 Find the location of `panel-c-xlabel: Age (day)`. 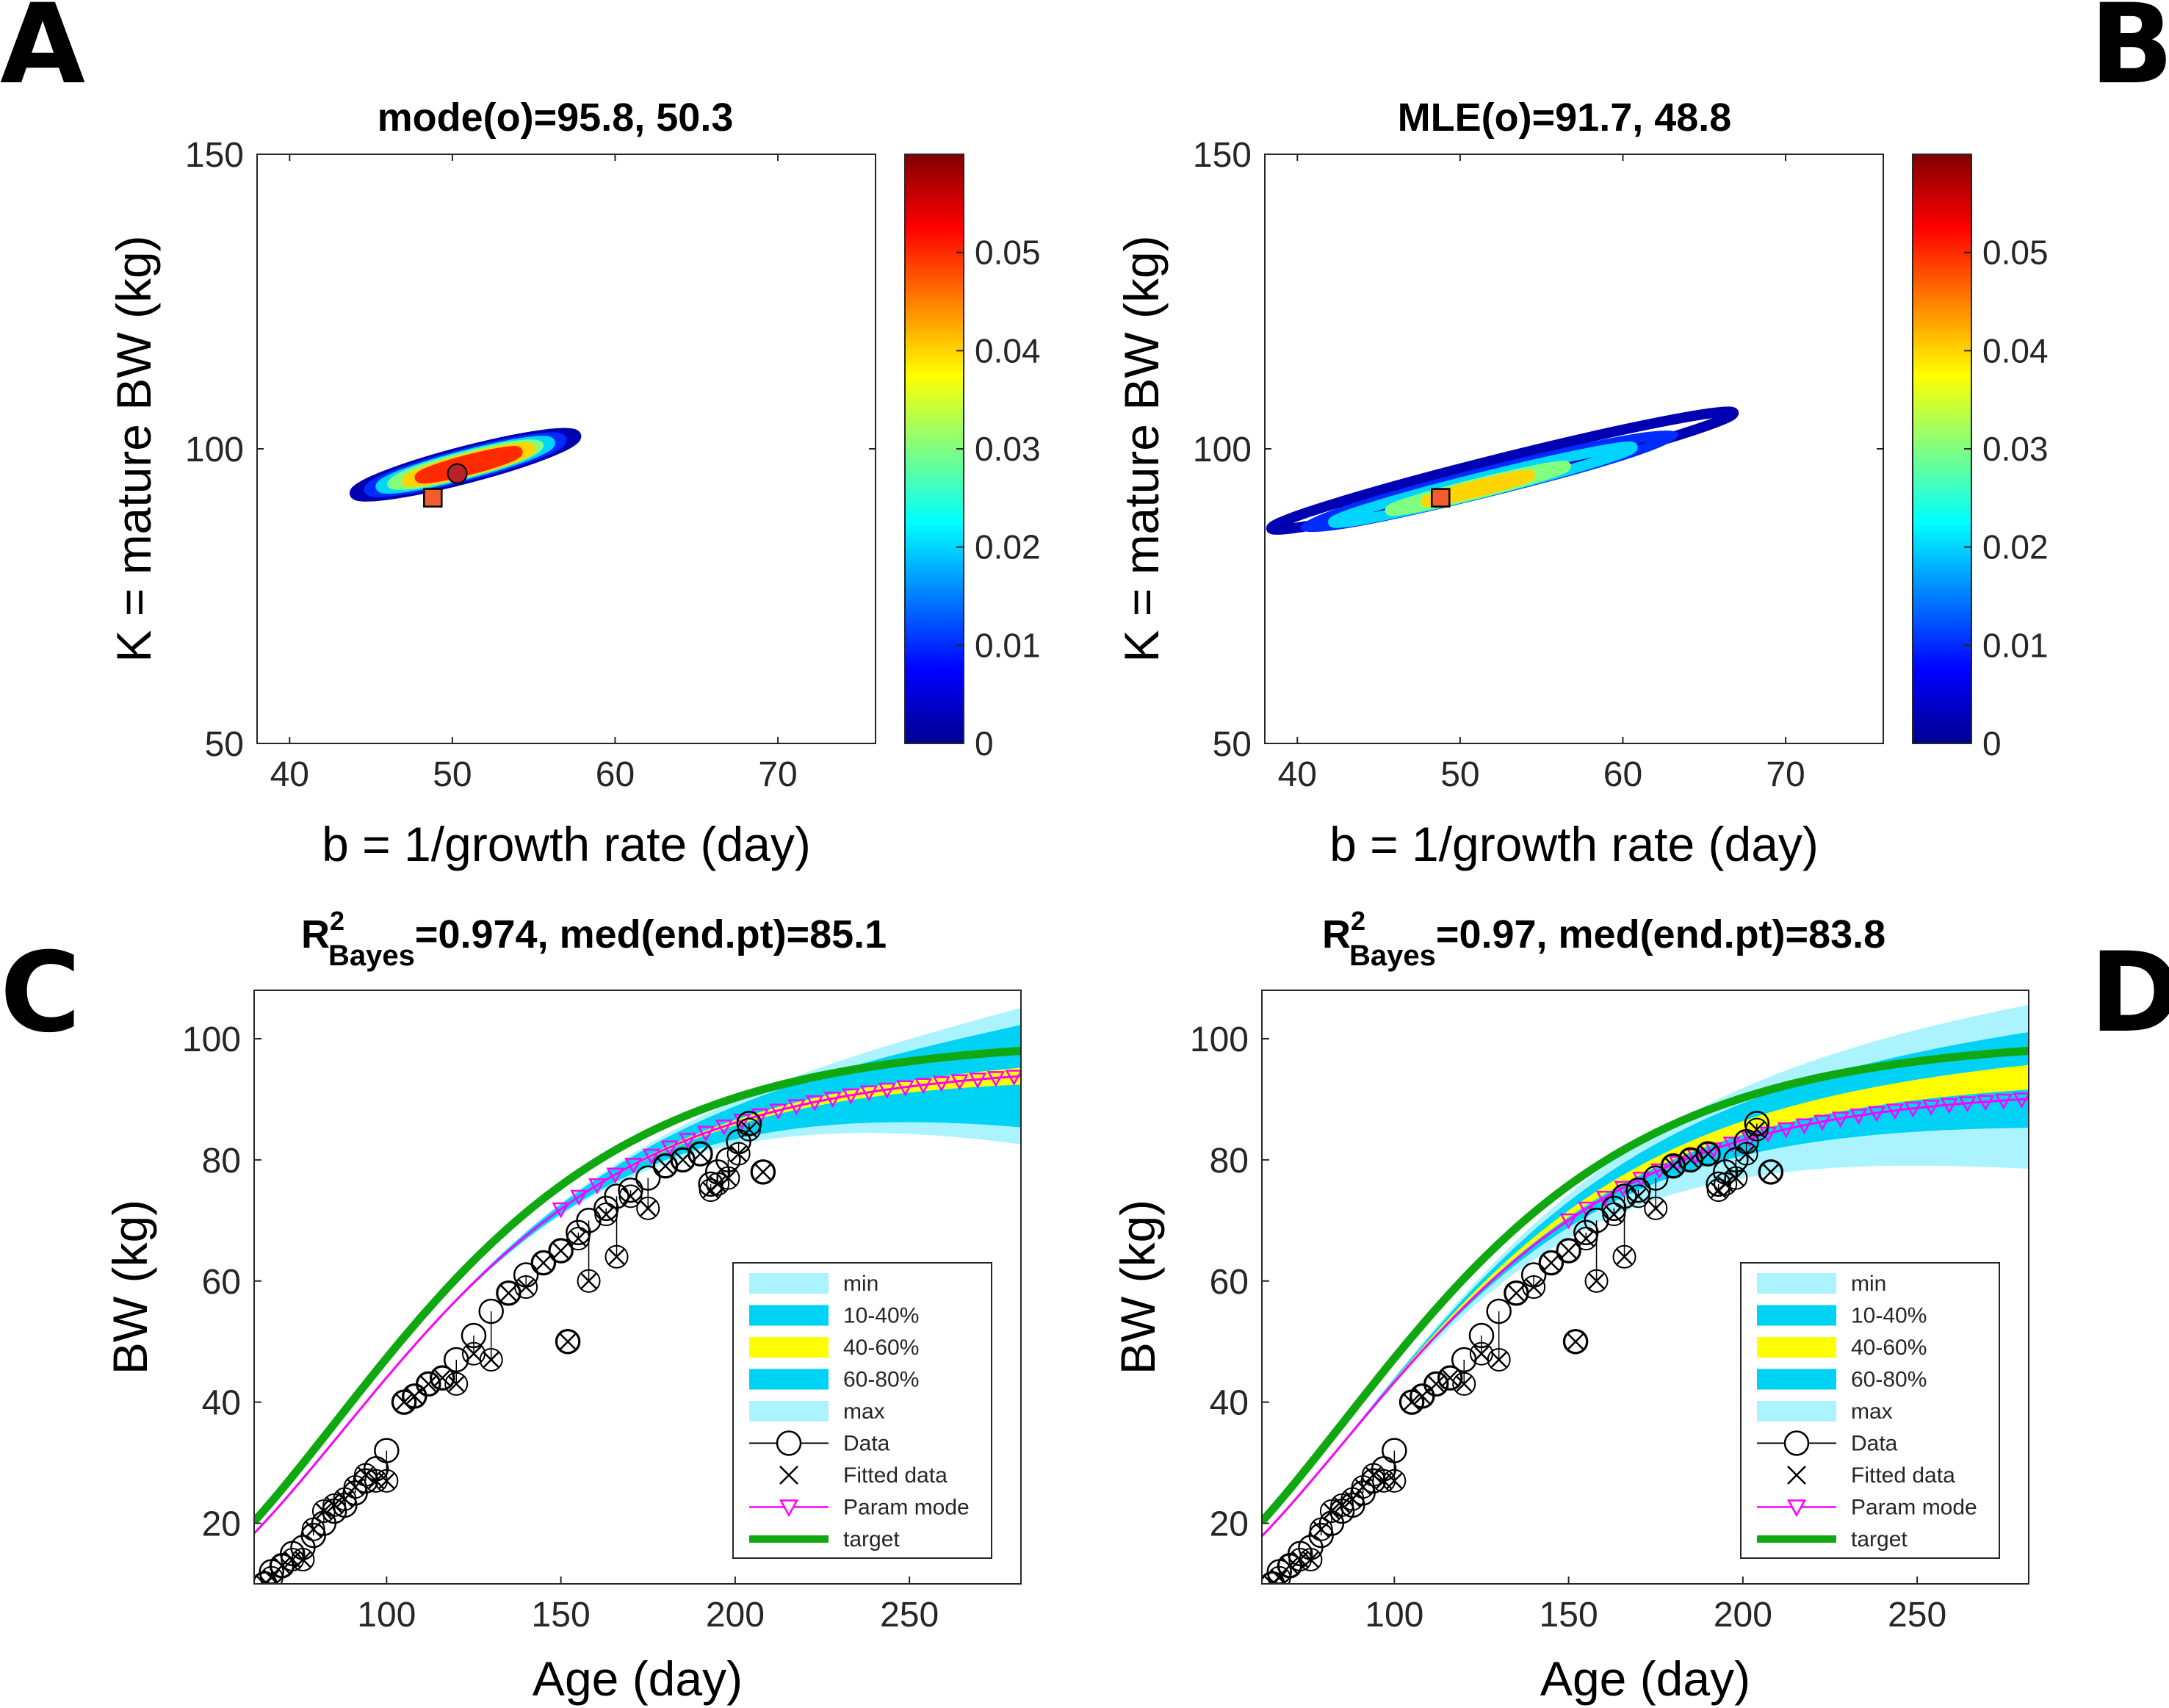

panel-c-xlabel: Age (day) is located at coordinates (638, 1679).